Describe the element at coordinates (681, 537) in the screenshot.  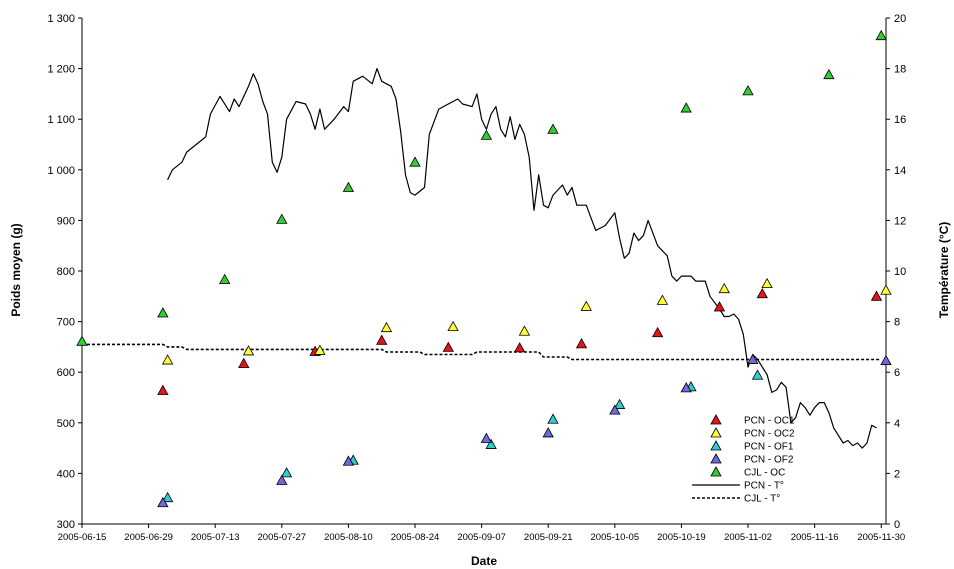
I see `x-tick-label: 2005-10-19` at that location.